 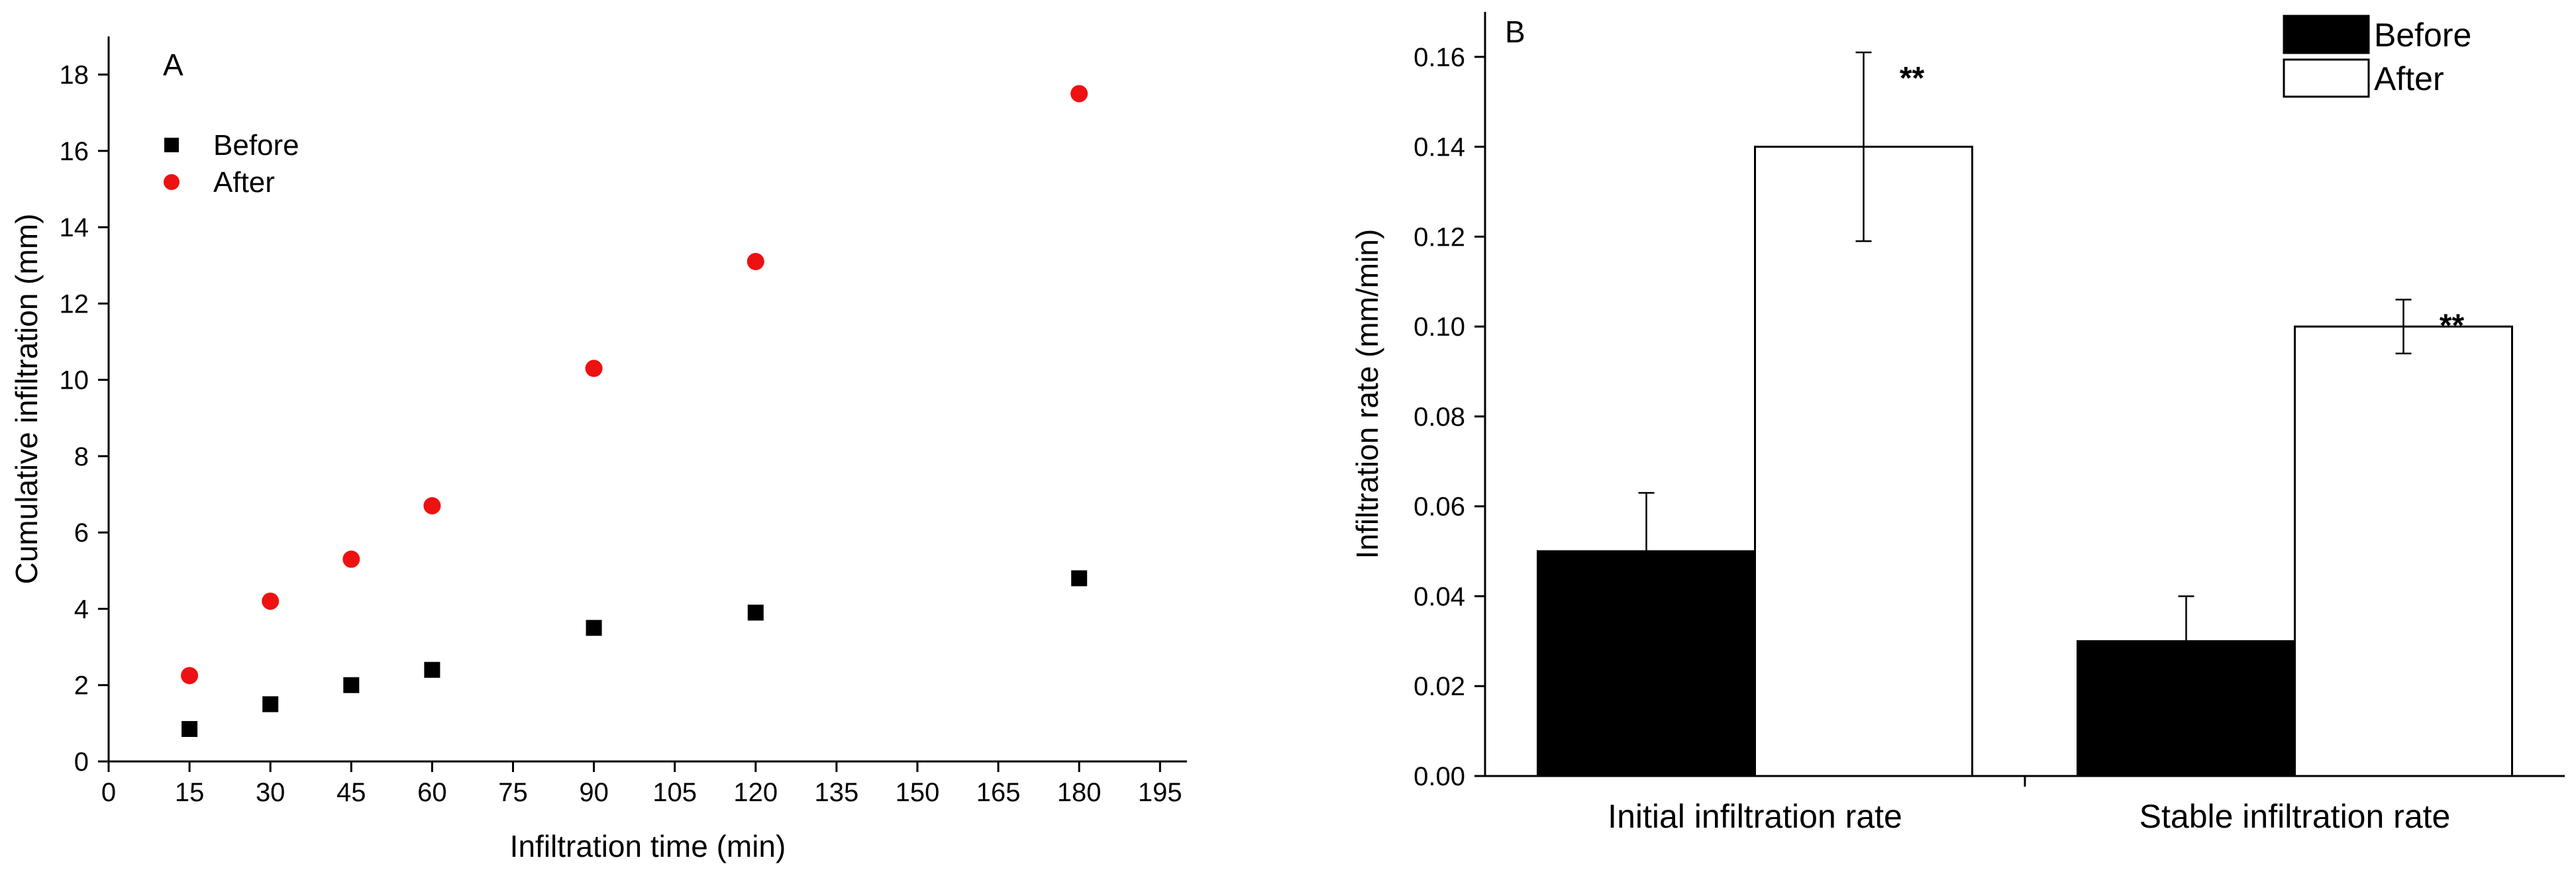 What do you see at coordinates (2403, 551) in the screenshot?
I see `bar-after-stable` at bounding box center [2403, 551].